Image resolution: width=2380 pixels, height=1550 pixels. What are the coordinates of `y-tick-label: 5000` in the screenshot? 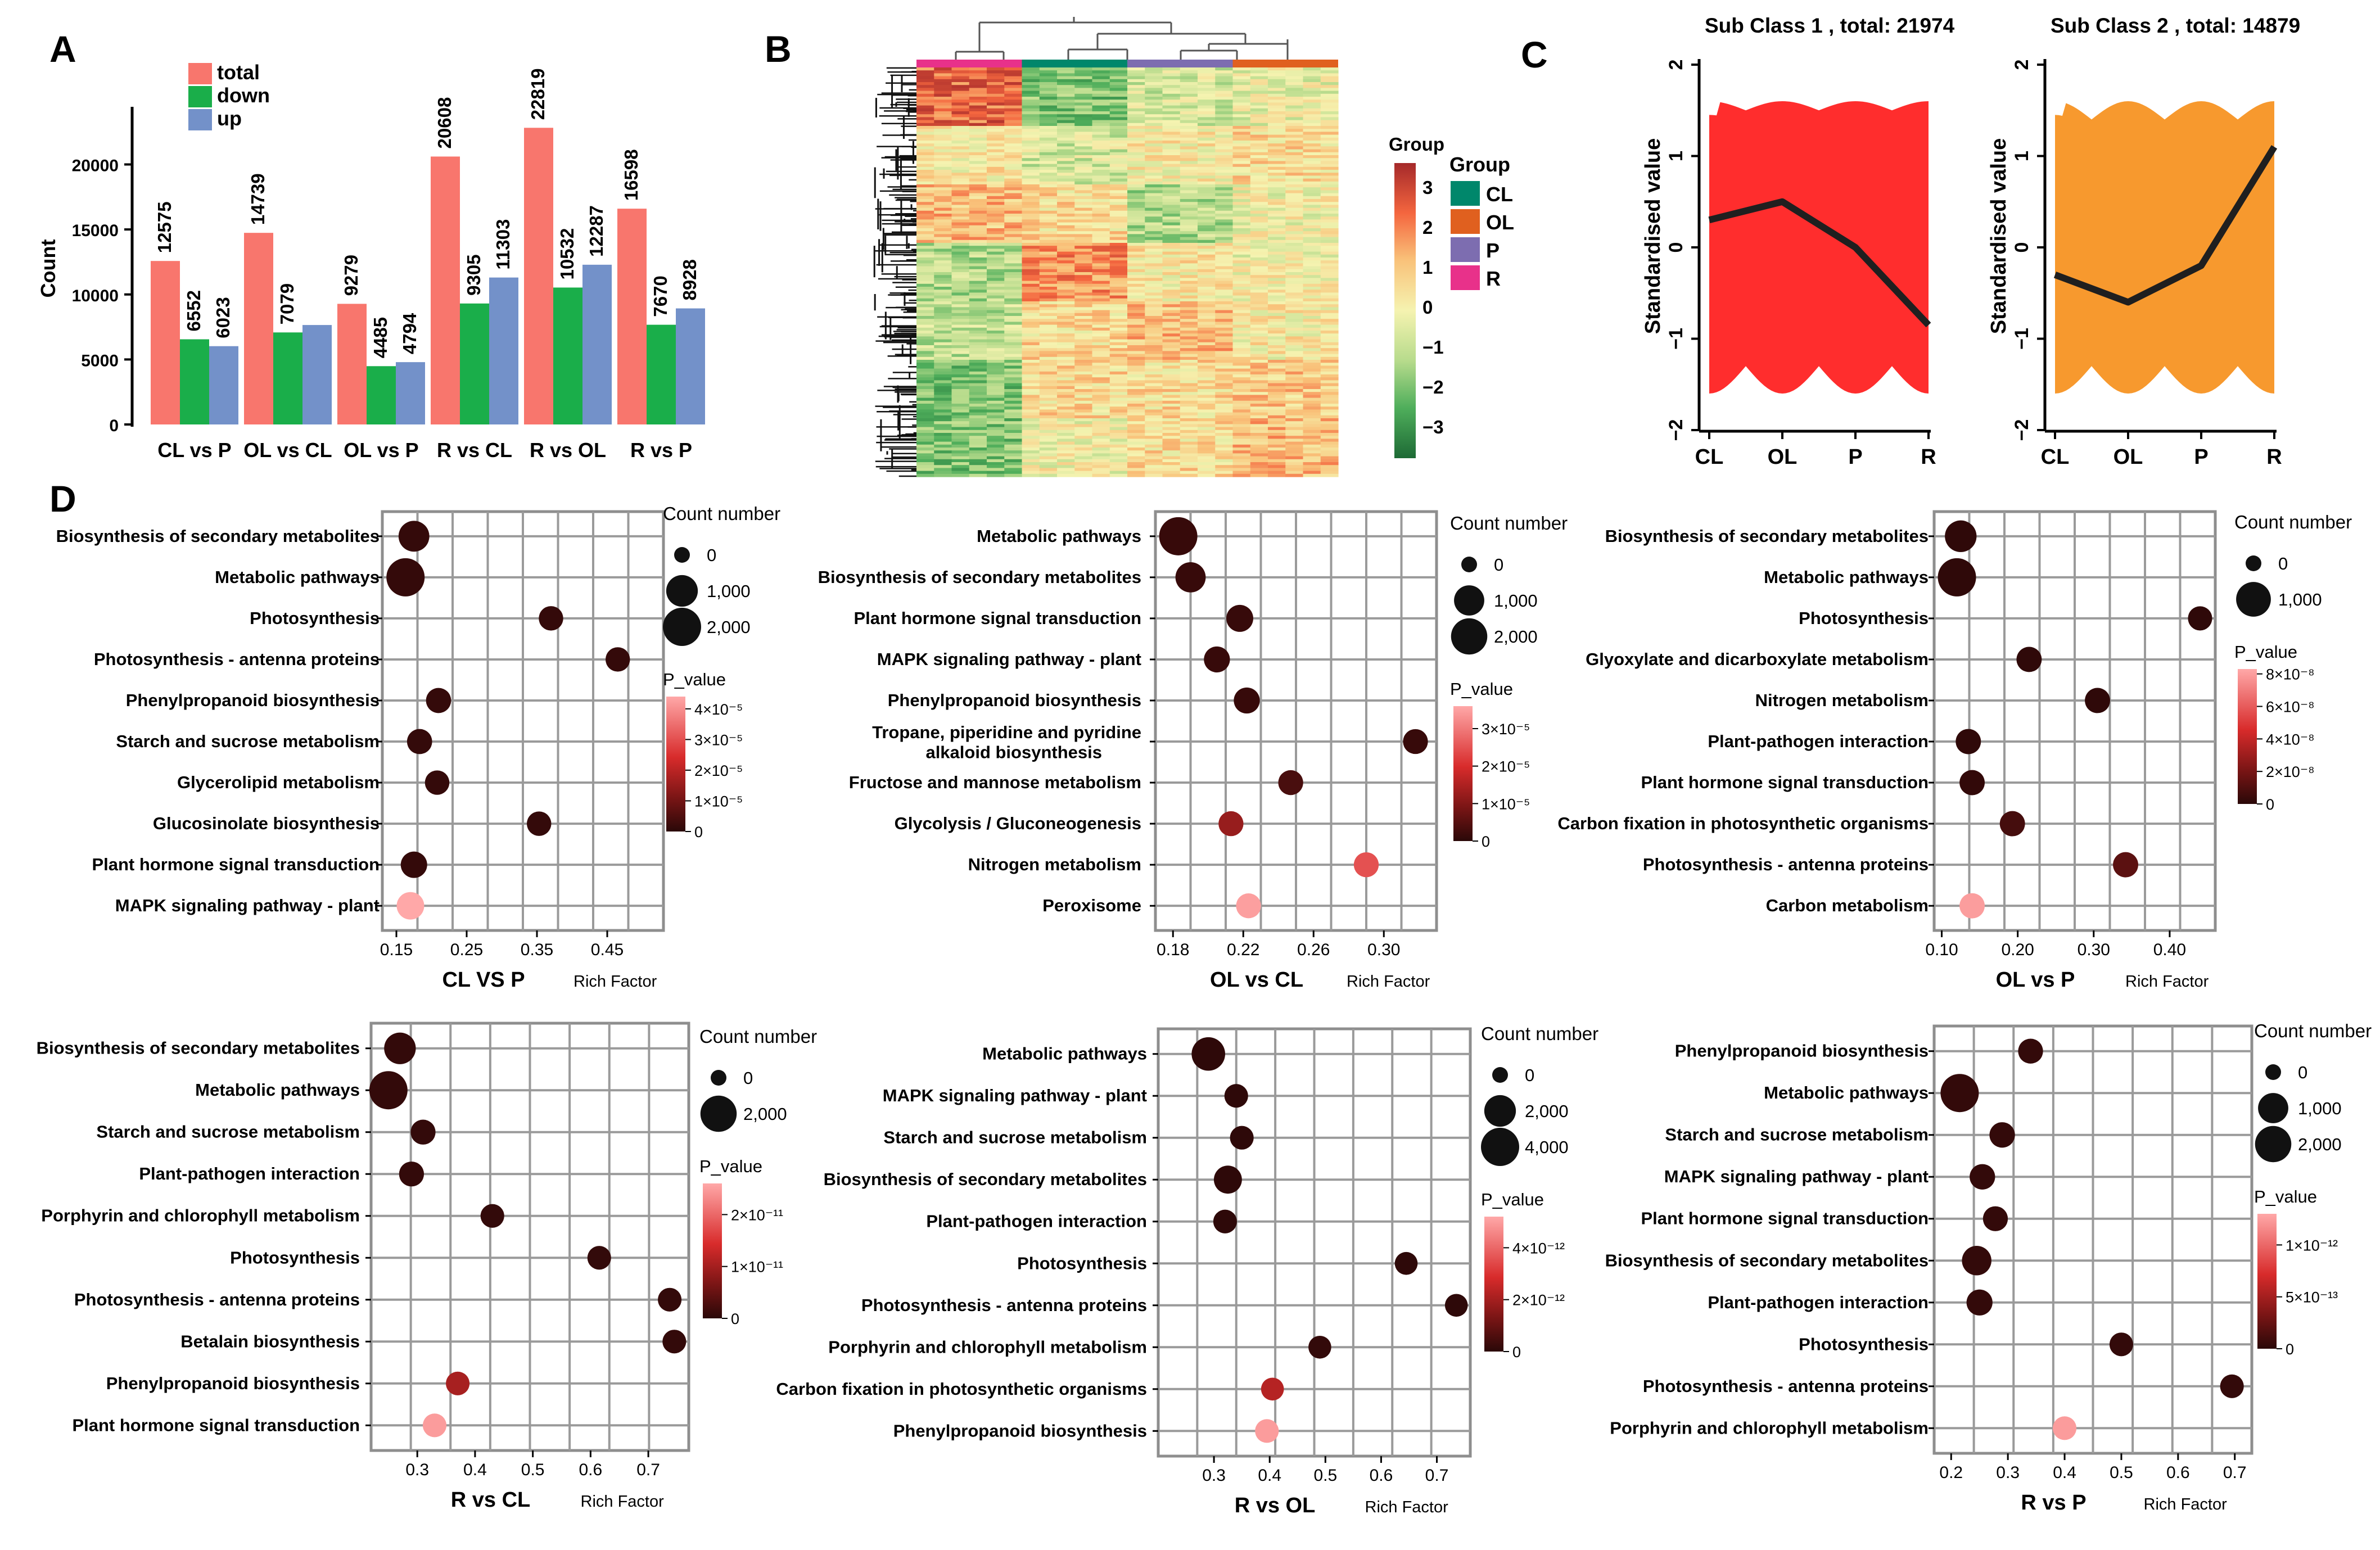 It's located at (100, 361).